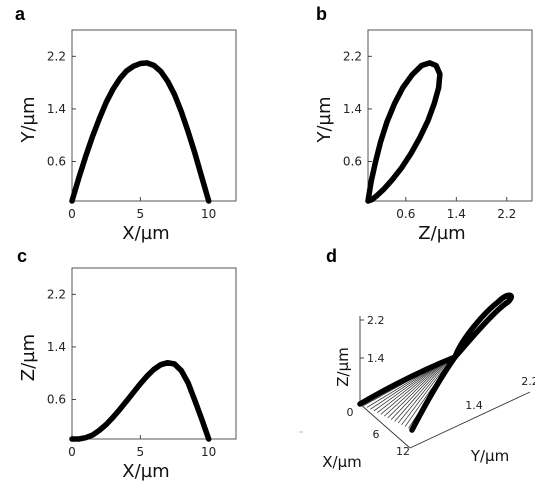  What do you see at coordinates (470, 420) in the screenshot?
I see `y-axis-line` at bounding box center [470, 420].